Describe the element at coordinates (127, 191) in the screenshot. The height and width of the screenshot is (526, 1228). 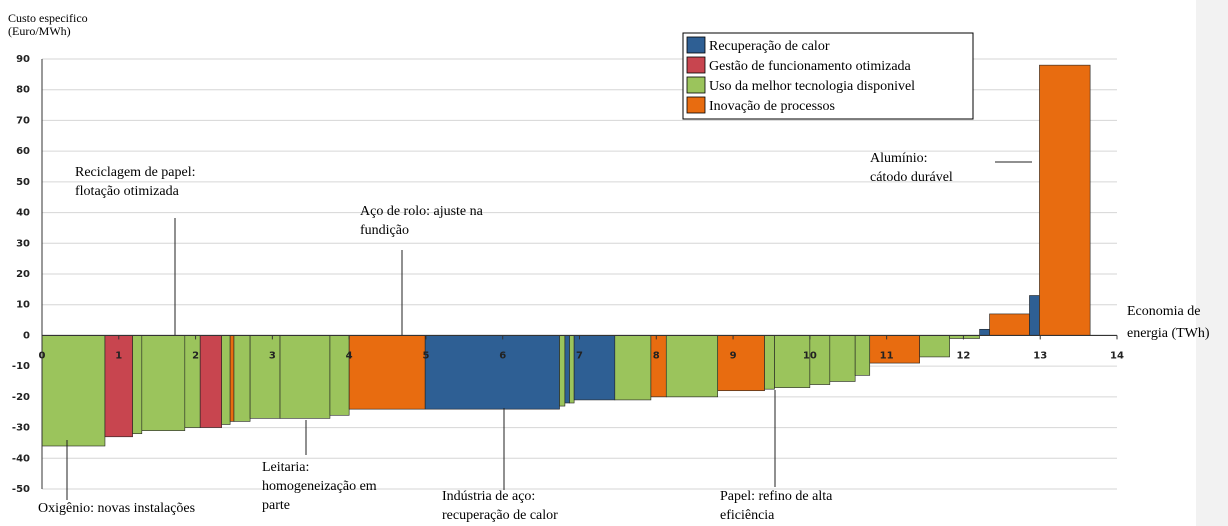
I see `annotation: flotação otimizada` at that location.